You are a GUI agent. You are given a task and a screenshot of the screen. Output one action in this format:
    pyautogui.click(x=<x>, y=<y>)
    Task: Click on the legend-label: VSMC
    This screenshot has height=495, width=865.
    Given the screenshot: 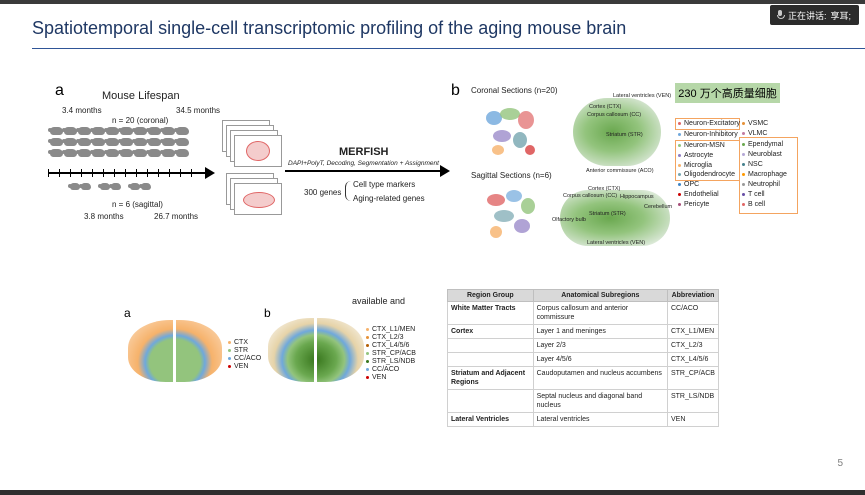 What is the action you would take?
    pyautogui.click(x=758, y=123)
    